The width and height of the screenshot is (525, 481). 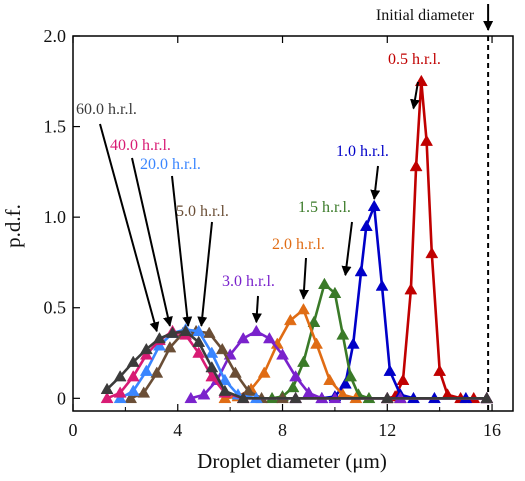 What do you see at coordinates (55, 217) in the screenshot?
I see `y-tick-label: 1.0` at bounding box center [55, 217].